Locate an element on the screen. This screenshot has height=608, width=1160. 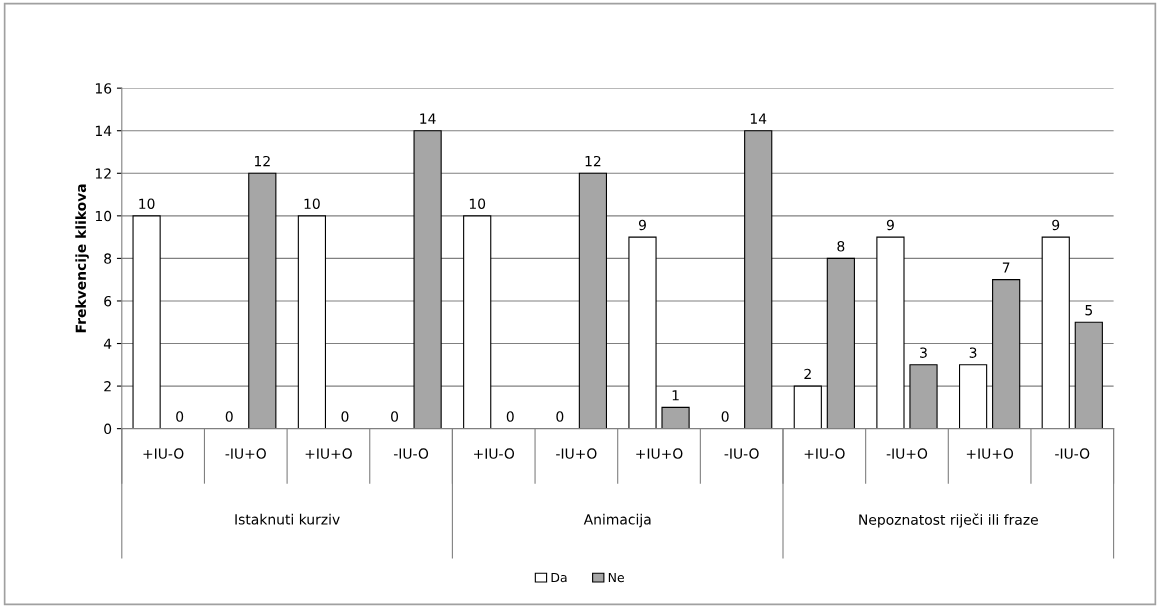
y-tick-label: 14 is located at coordinates (103, 130).